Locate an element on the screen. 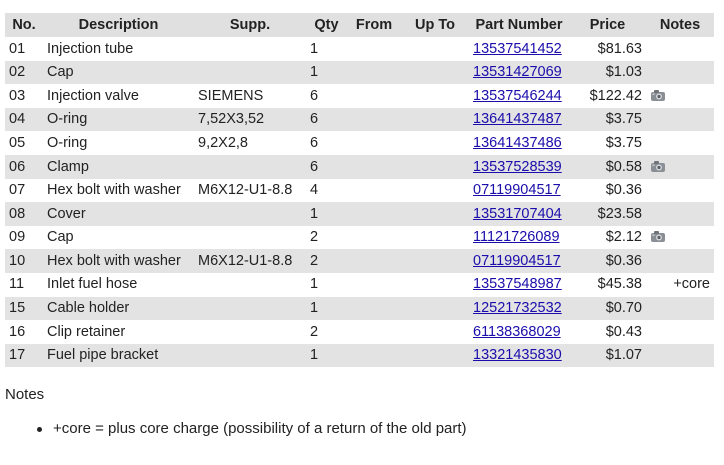  cell-part-number: 07119904517 is located at coordinates (519, 261).